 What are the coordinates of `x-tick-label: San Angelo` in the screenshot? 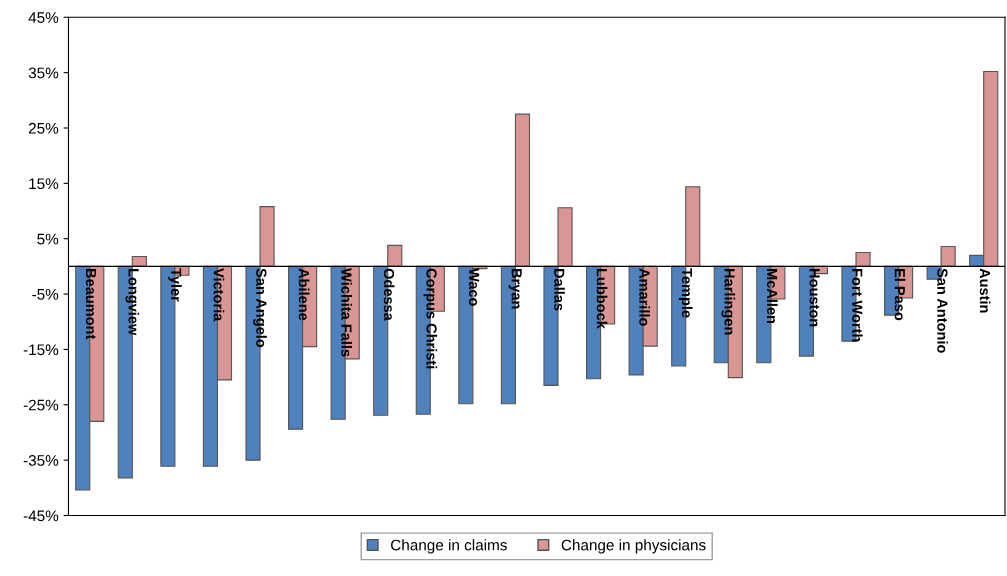 It's located at (260, 308).